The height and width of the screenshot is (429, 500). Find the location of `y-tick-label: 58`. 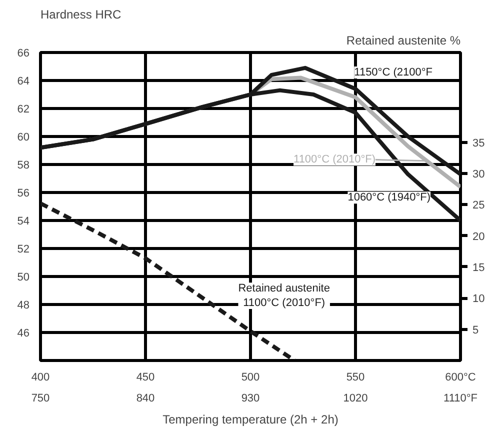

y-tick-label: 58 is located at coordinates (23, 166).